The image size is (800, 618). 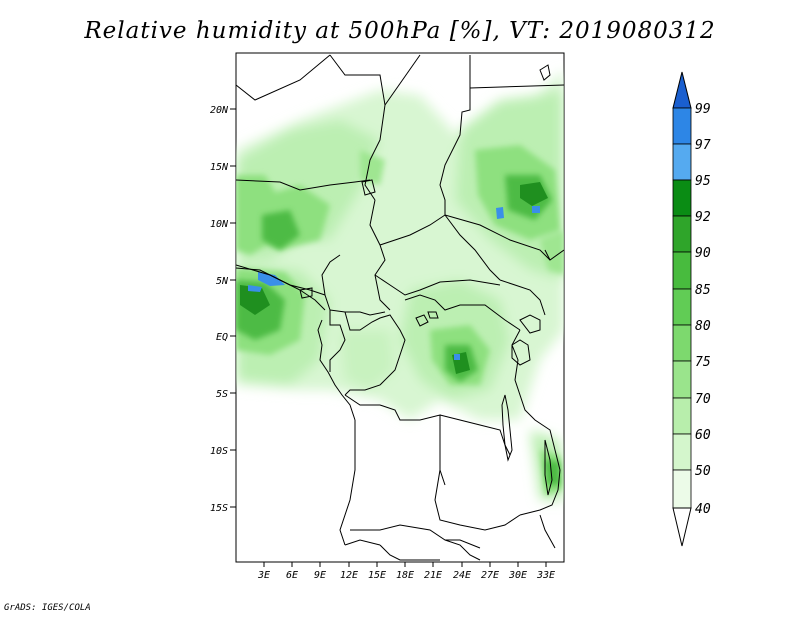 What do you see at coordinates (703, 109) in the screenshot?
I see `colorbar-label: 99` at bounding box center [703, 109].